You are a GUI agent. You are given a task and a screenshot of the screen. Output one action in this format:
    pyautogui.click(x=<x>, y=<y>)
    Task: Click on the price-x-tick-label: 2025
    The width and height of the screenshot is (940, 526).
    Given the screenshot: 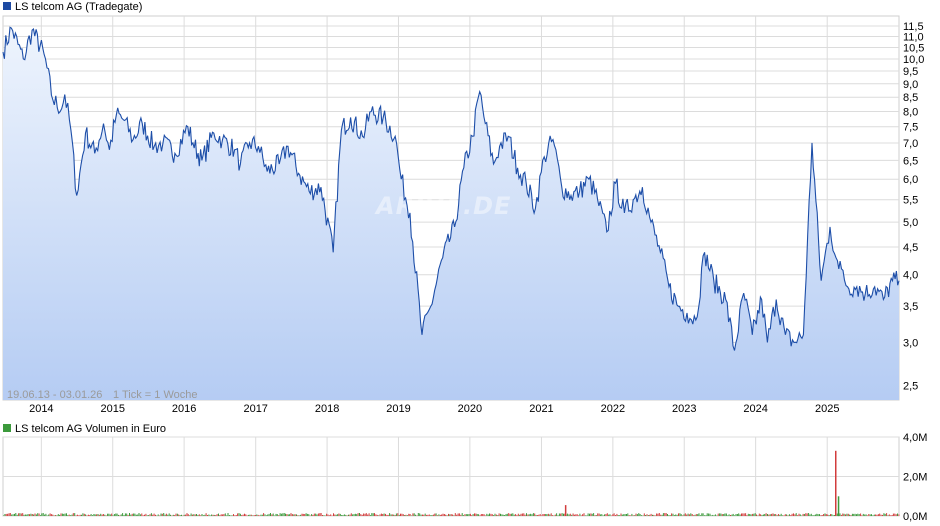 What is the action you would take?
    pyautogui.click(x=827, y=409)
    